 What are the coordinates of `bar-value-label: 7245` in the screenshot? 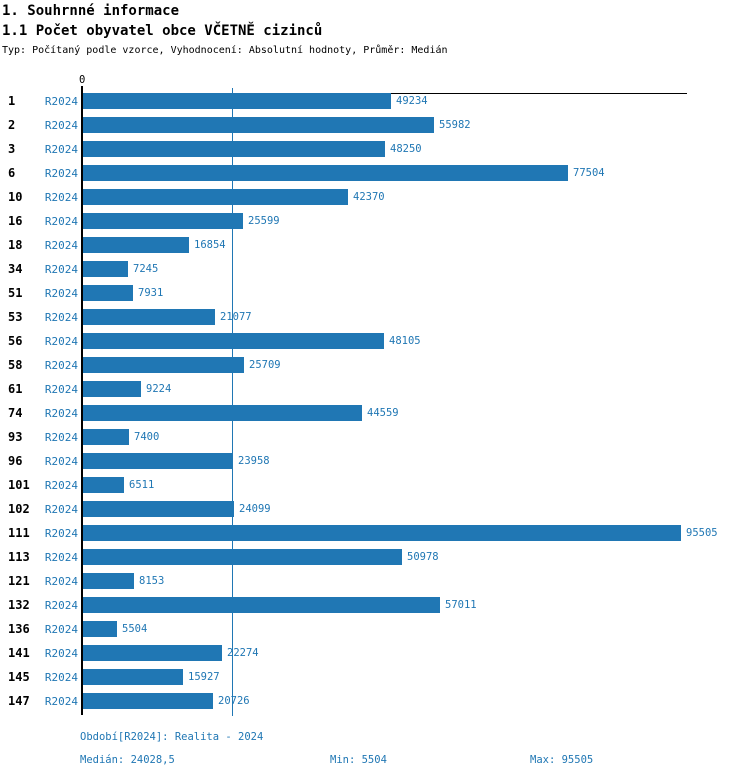 It's located at (146, 269).